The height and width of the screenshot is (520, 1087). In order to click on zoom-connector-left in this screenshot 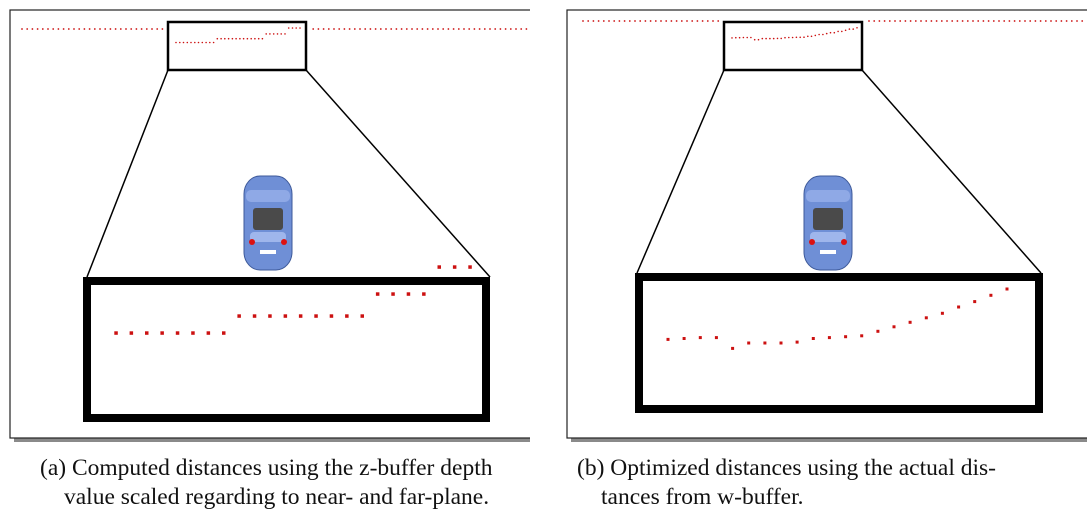, I will do `click(680, 171)`.